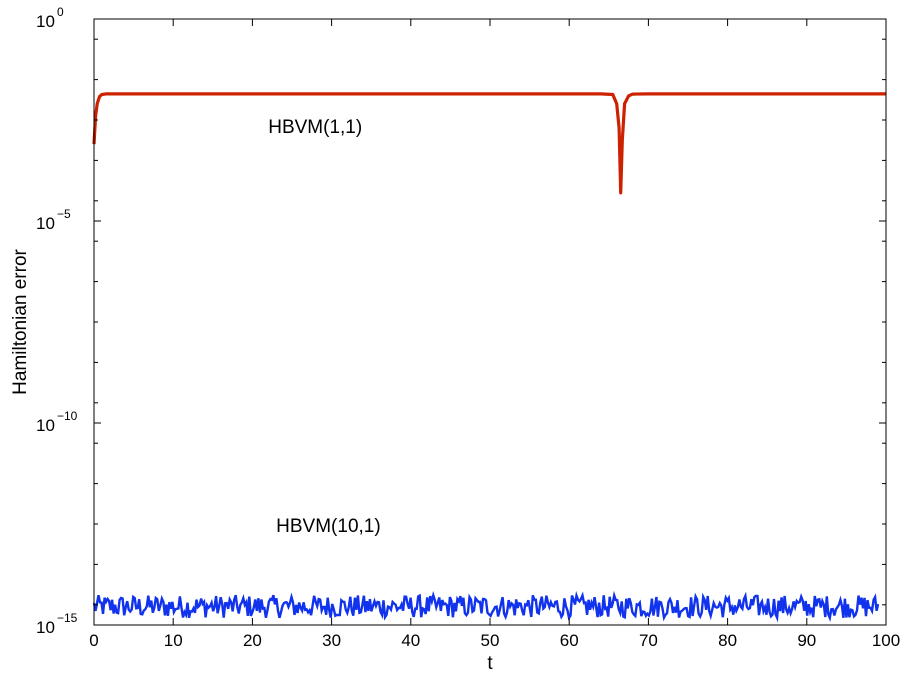  What do you see at coordinates (727, 640) in the screenshot?
I see `x-tick-label: 80` at bounding box center [727, 640].